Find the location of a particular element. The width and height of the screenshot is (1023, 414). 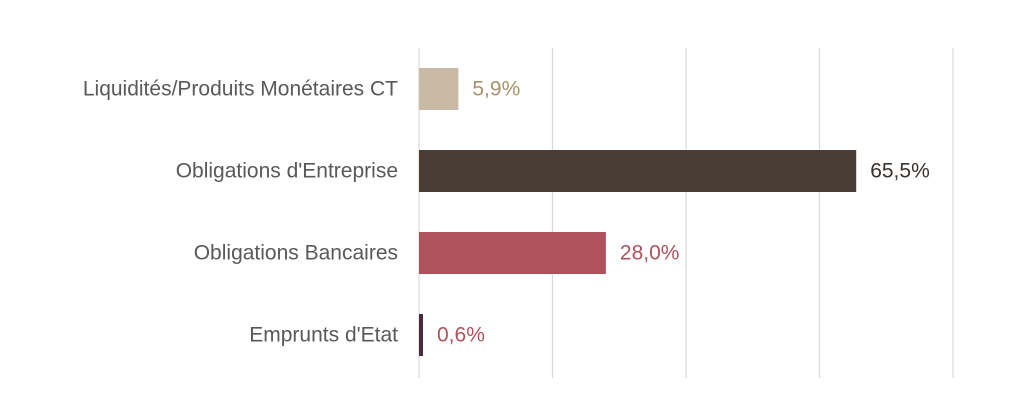

category-label: Obligations Bancaires is located at coordinates (296, 253).